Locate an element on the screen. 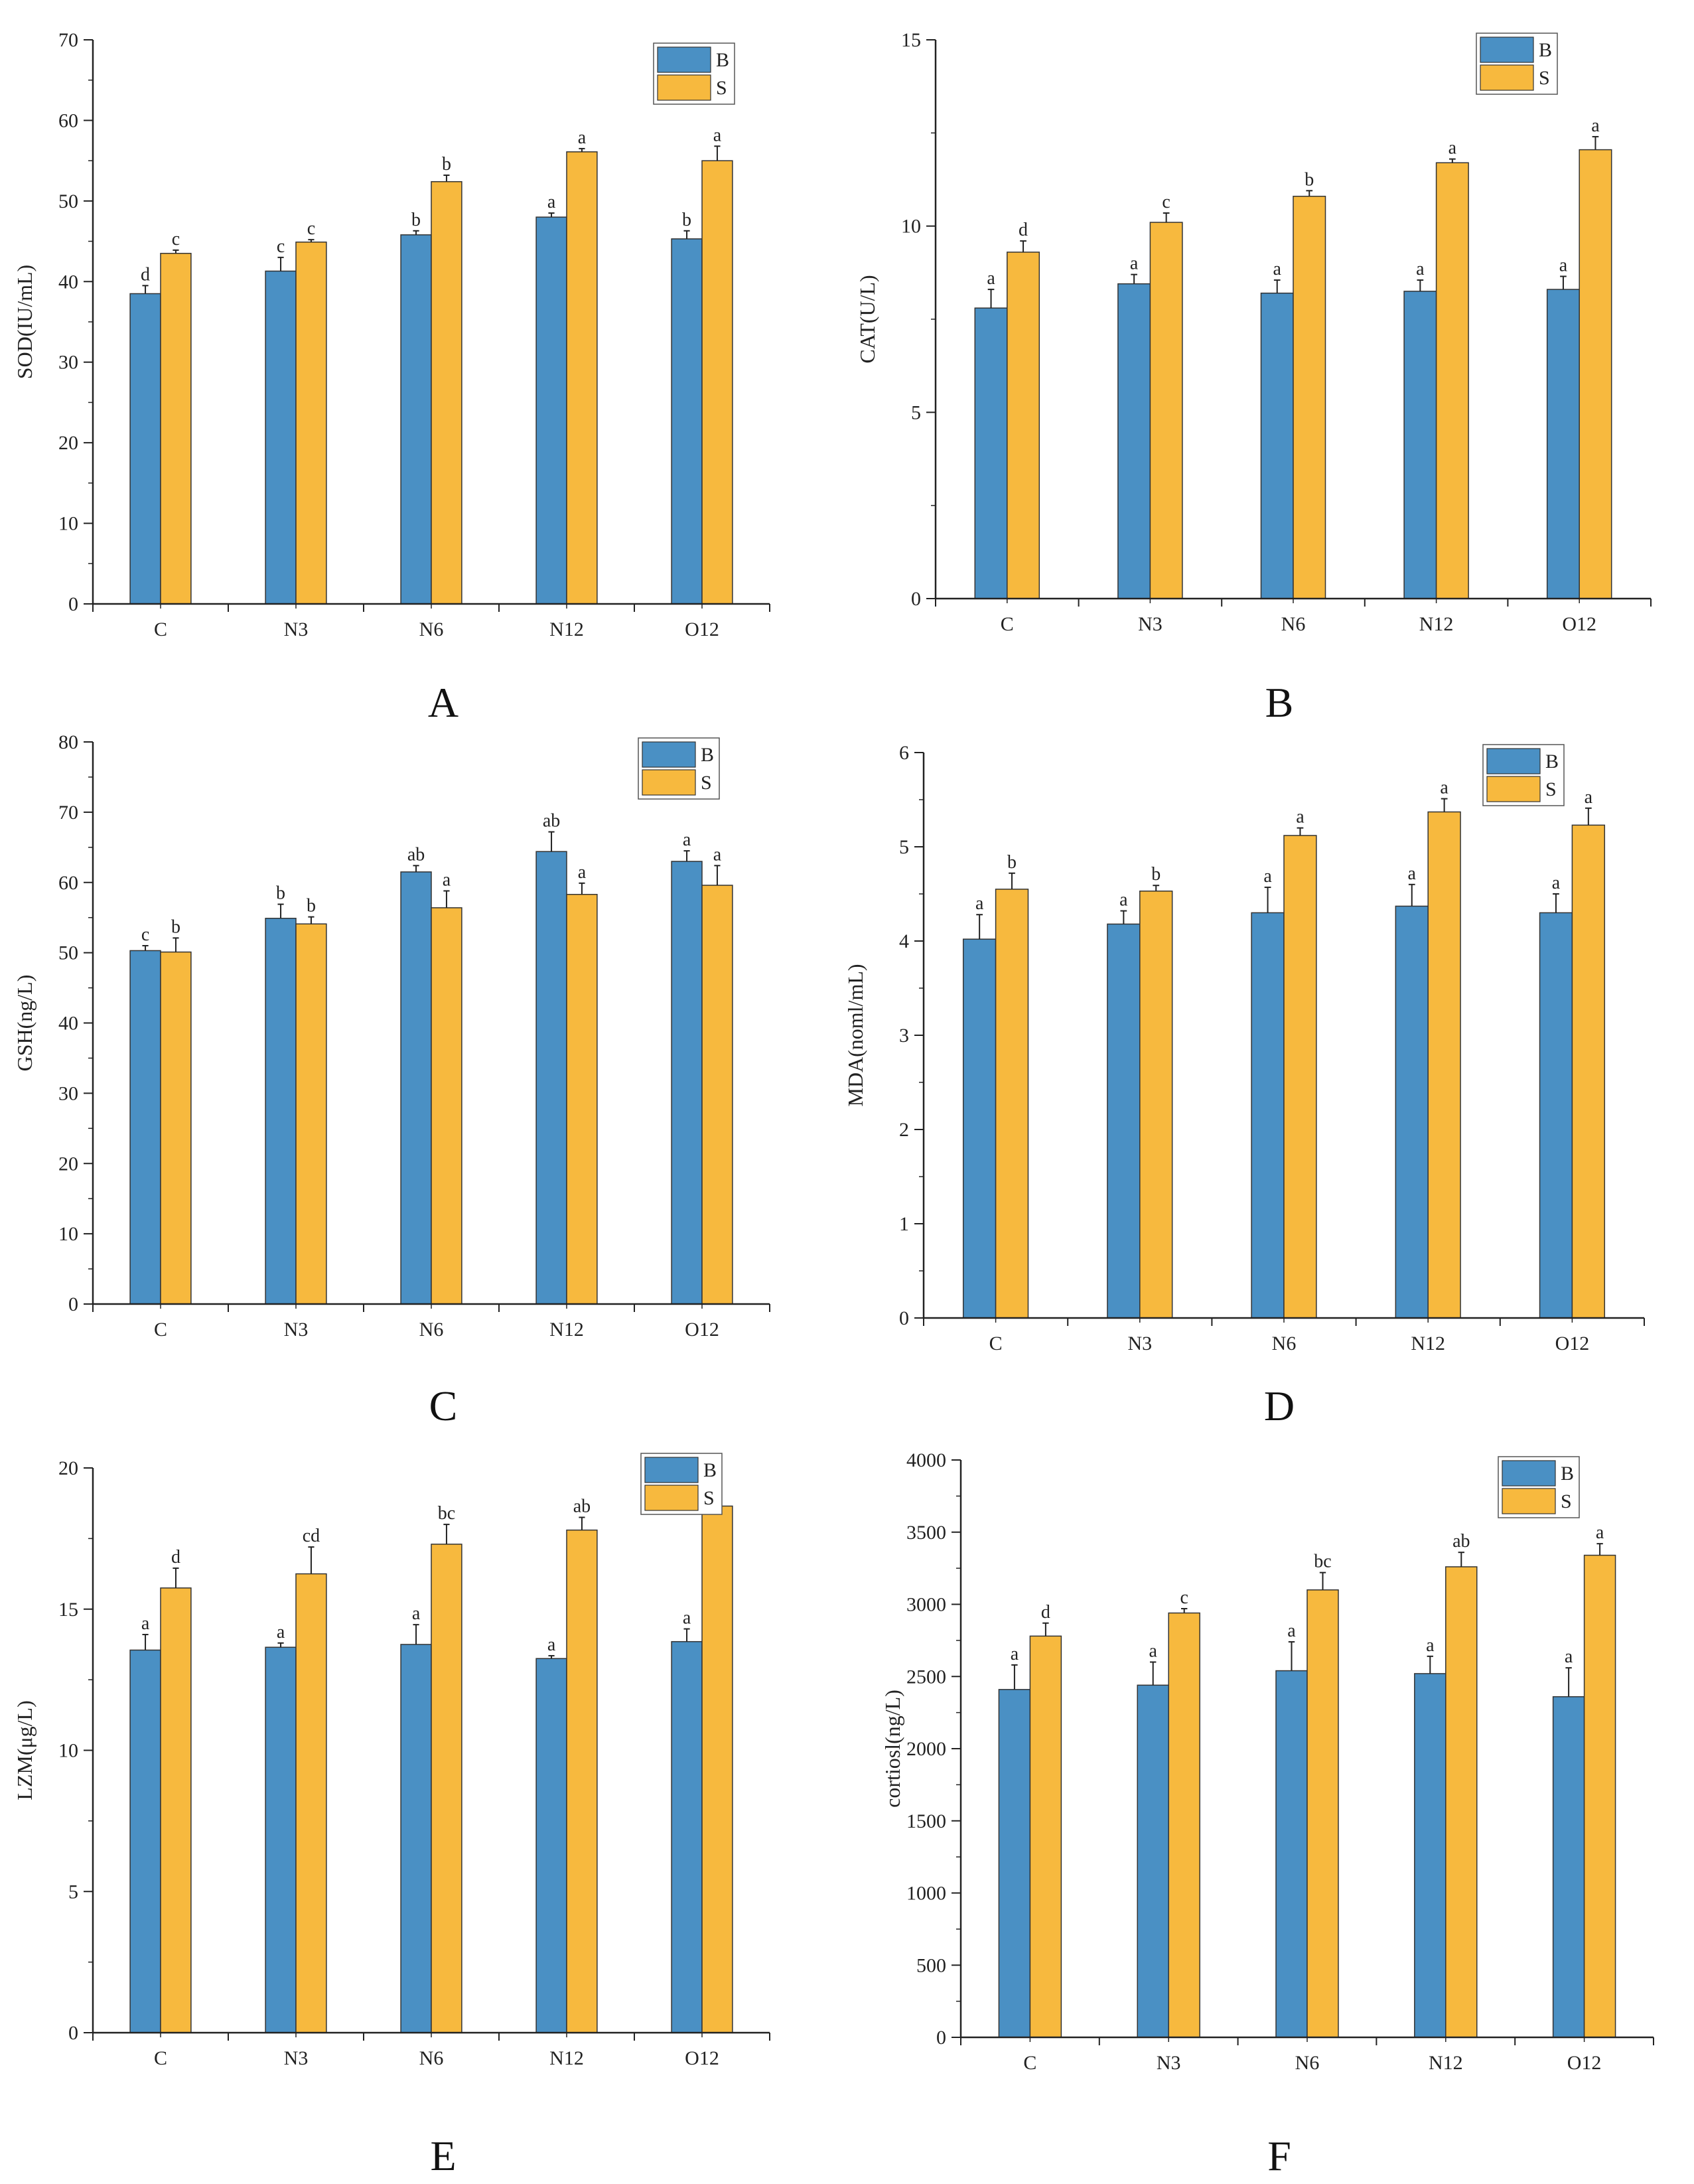  bar-c-b-n12 is located at coordinates (551, 1078).